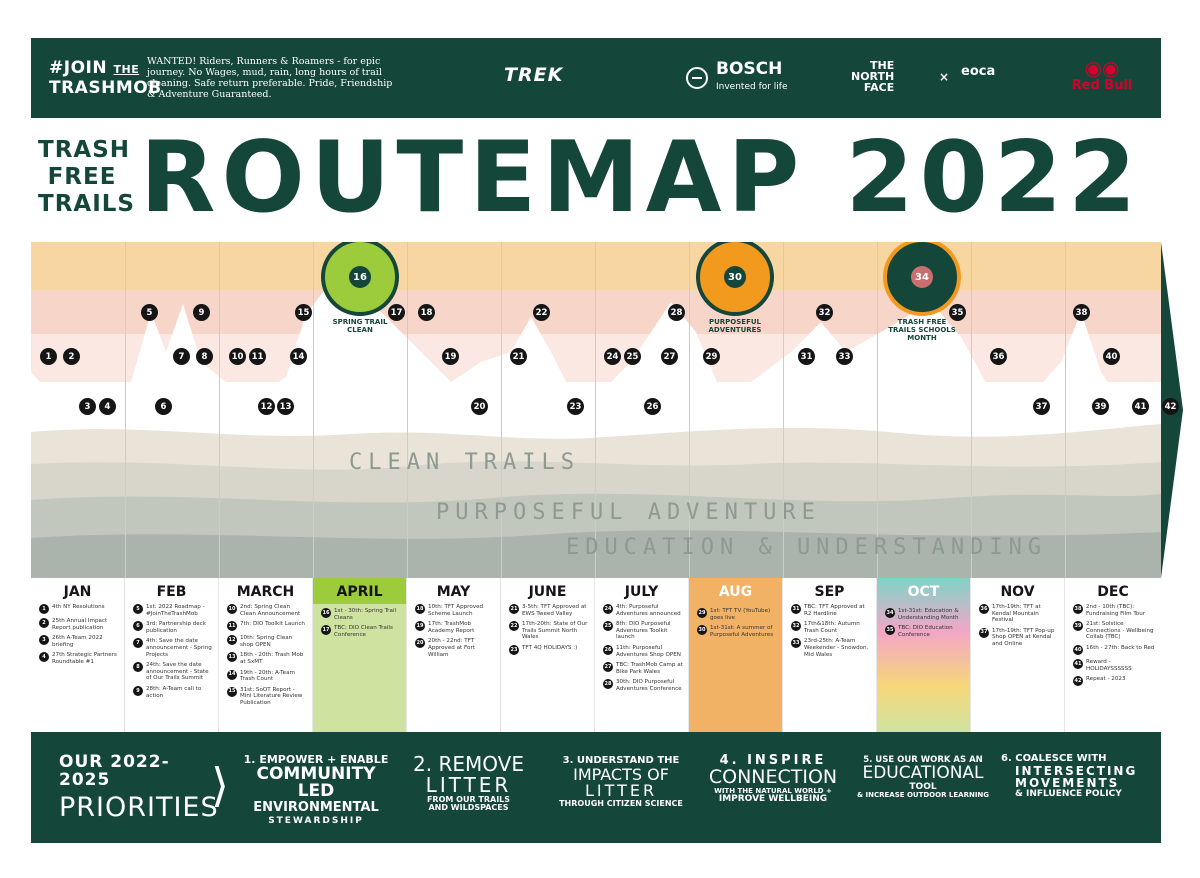 Image resolution: width=1200 pixels, height=878 pixels. Describe the element at coordinates (78, 67) in the screenshot. I see `join-line1: #JOIN` at that location.